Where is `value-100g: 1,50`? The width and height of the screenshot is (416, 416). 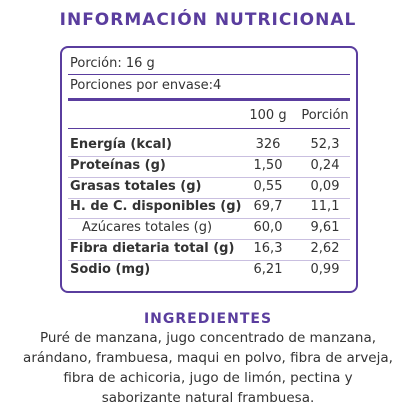 value-100g: 1,50 is located at coordinates (268, 165).